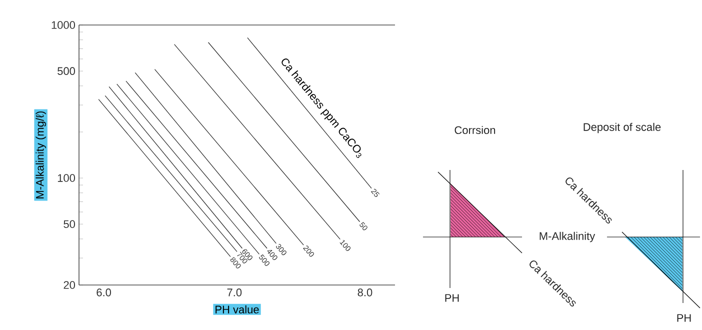  I want to click on x-tick-label: 8.0, so click(365, 292).